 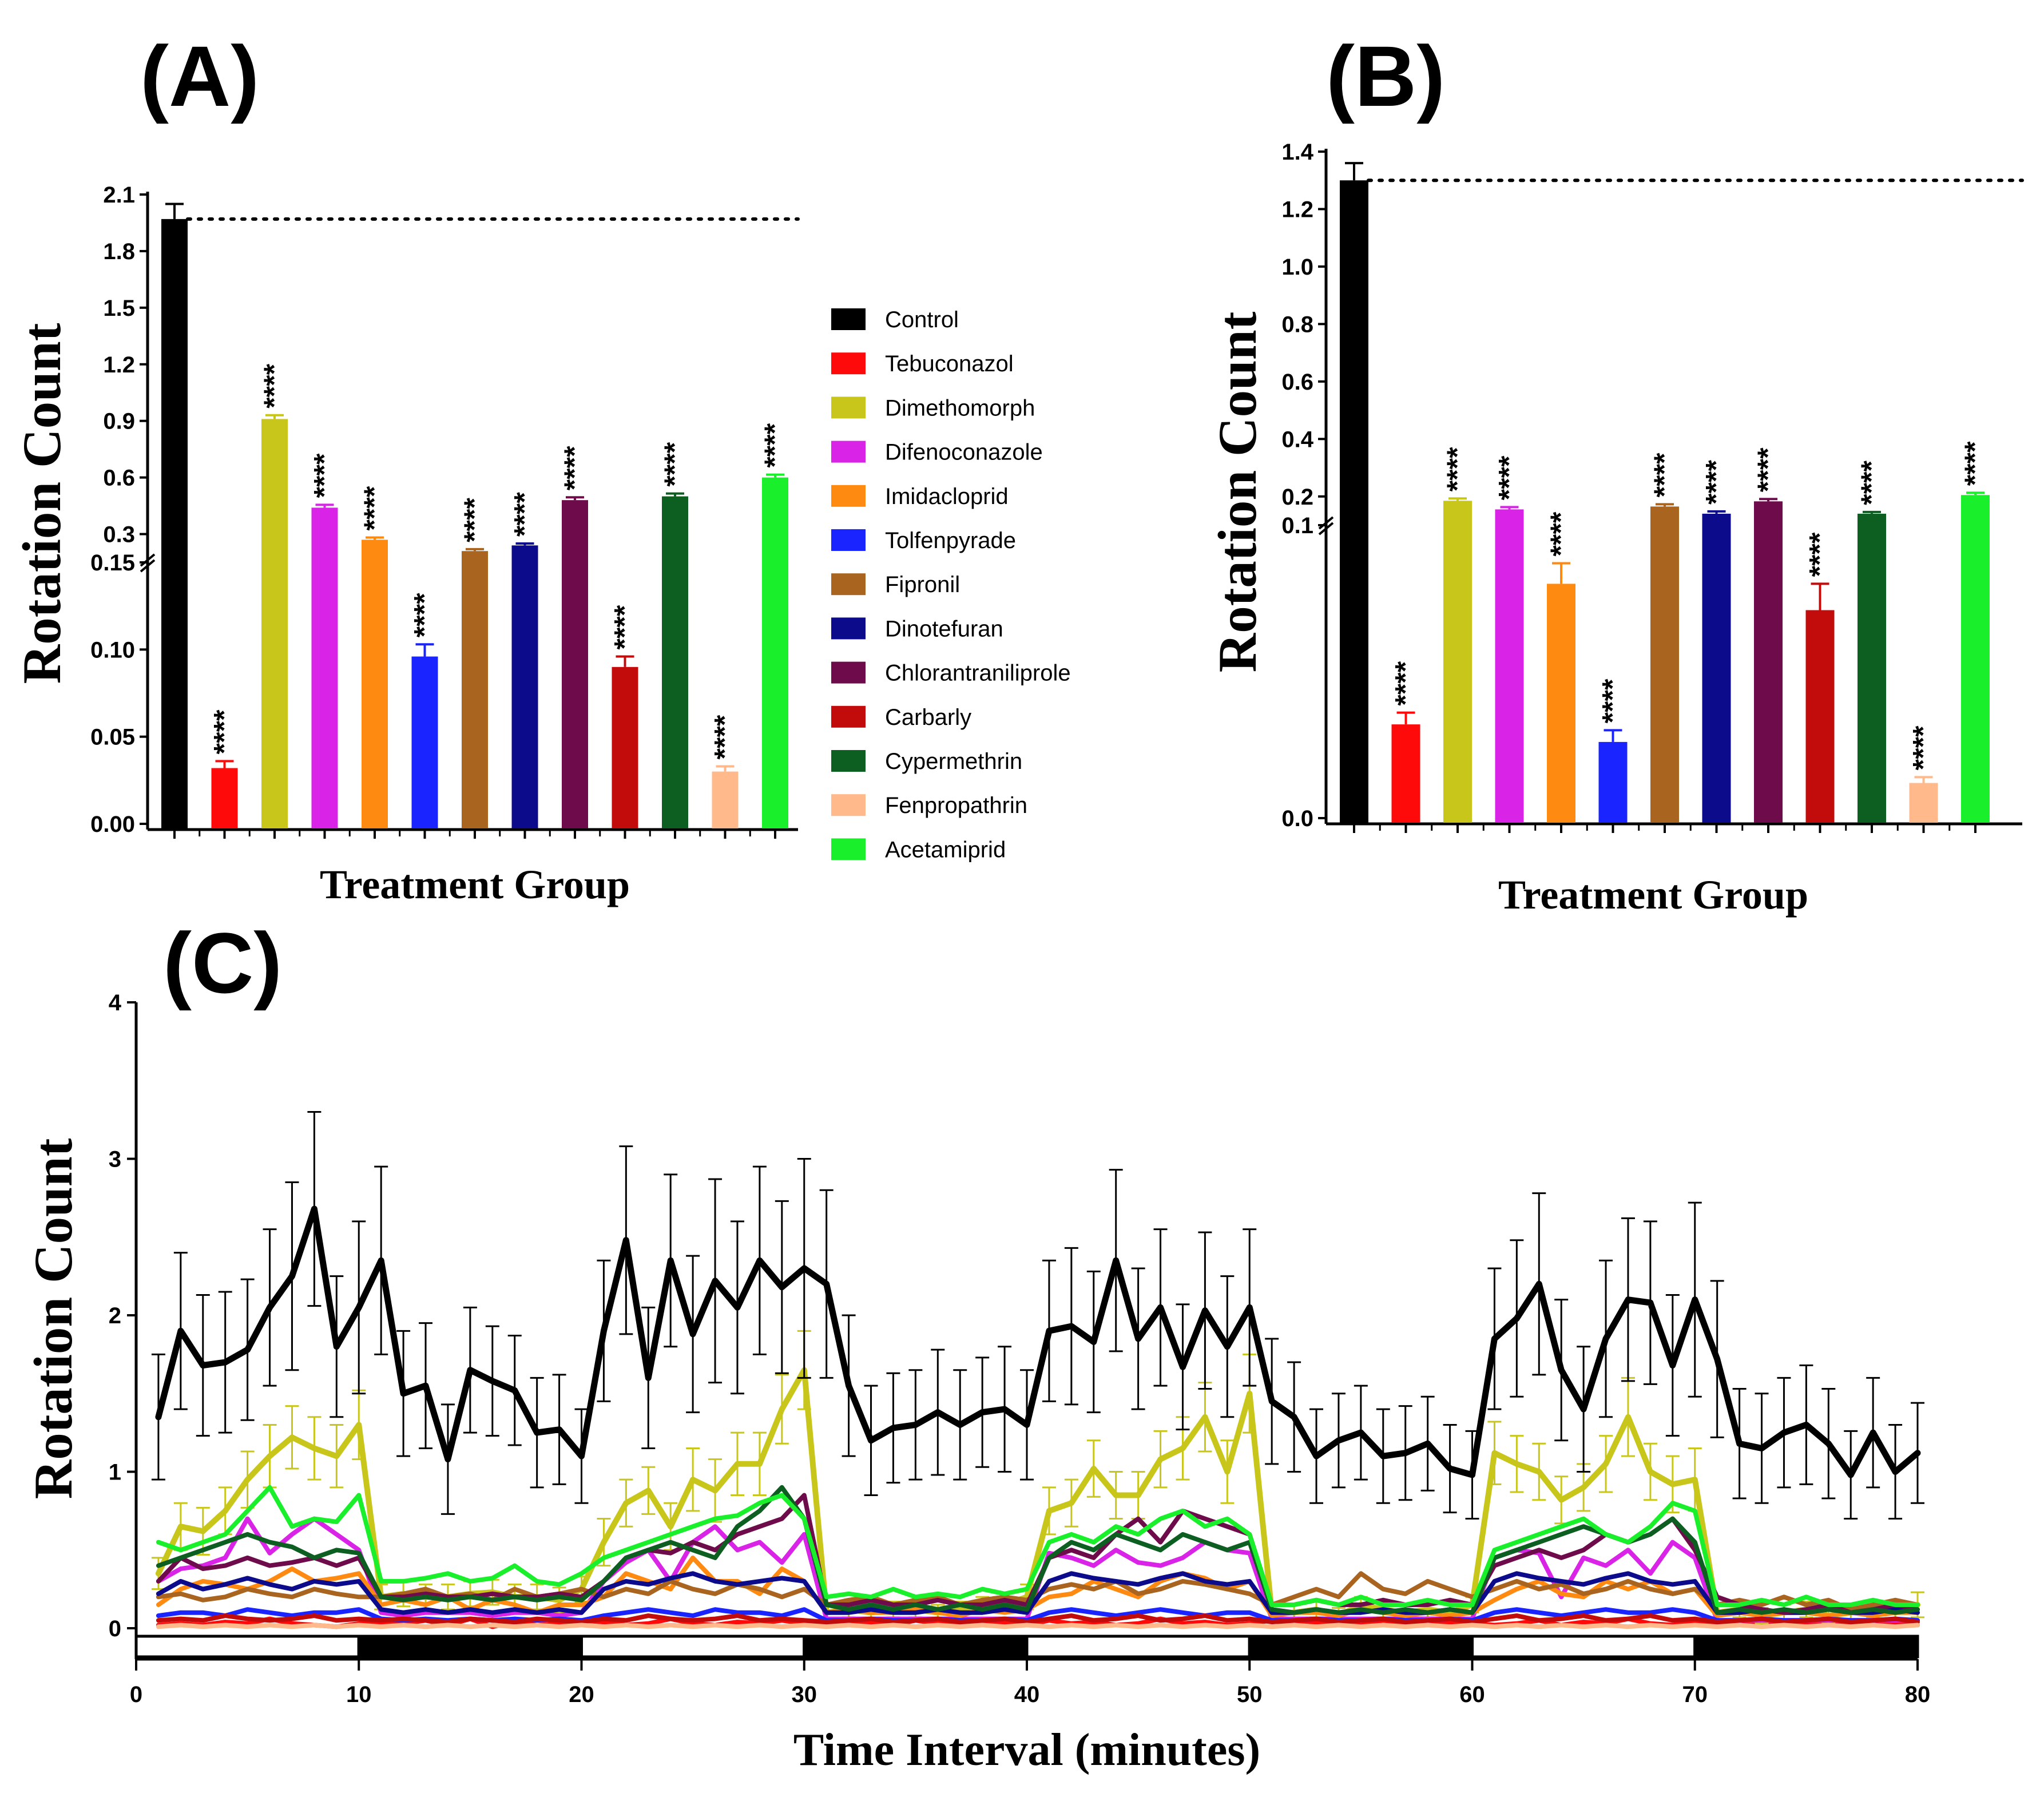 I want to click on panel-c-line-fenpropathrin, so click(x=1038, y=1626).